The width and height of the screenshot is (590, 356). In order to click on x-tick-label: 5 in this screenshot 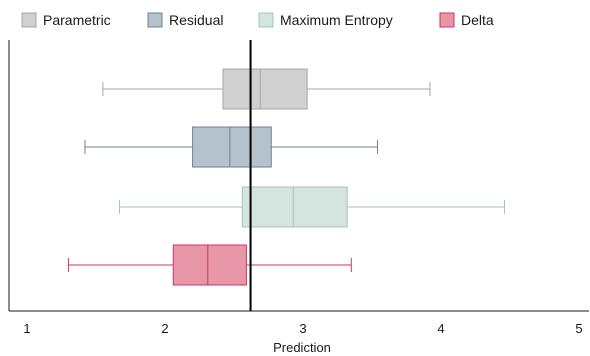, I will do `click(578, 328)`.